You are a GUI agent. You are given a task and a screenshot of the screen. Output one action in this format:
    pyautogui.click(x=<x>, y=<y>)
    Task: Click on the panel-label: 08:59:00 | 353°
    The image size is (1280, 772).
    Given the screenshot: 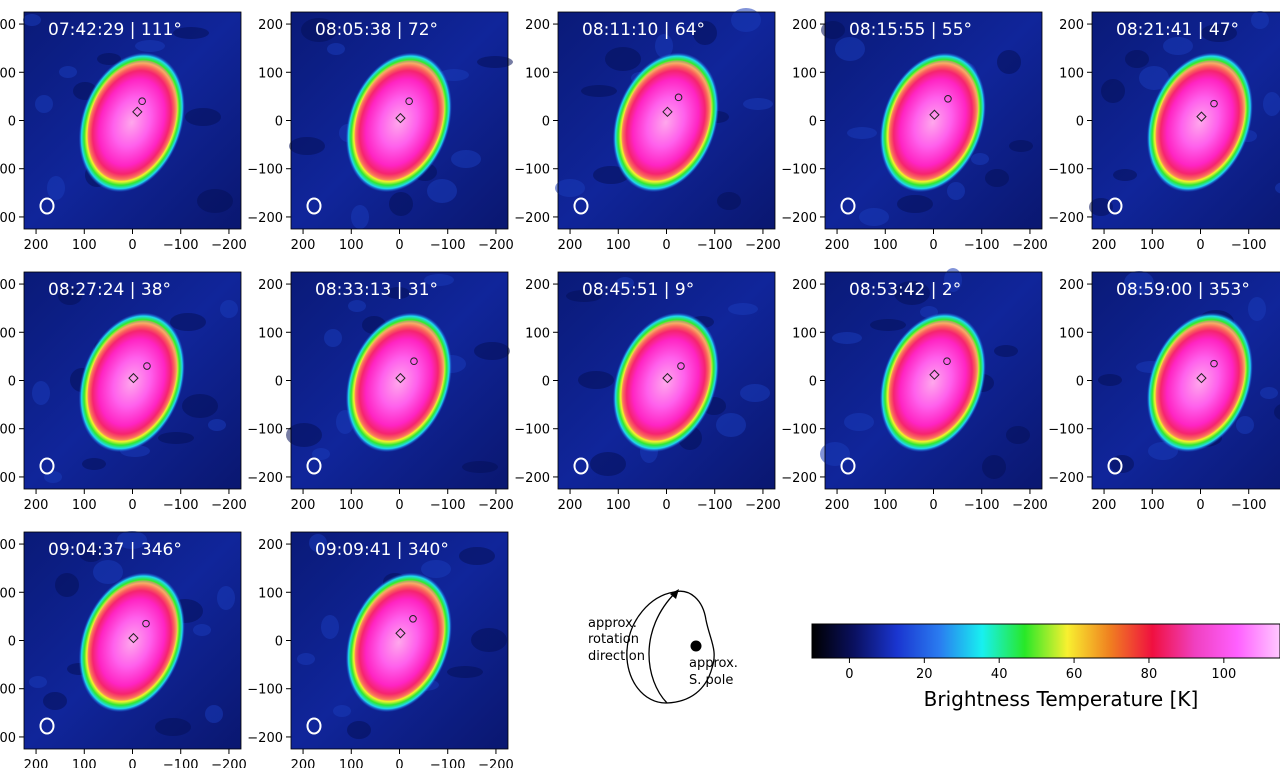 What is the action you would take?
    pyautogui.click(x=1183, y=290)
    